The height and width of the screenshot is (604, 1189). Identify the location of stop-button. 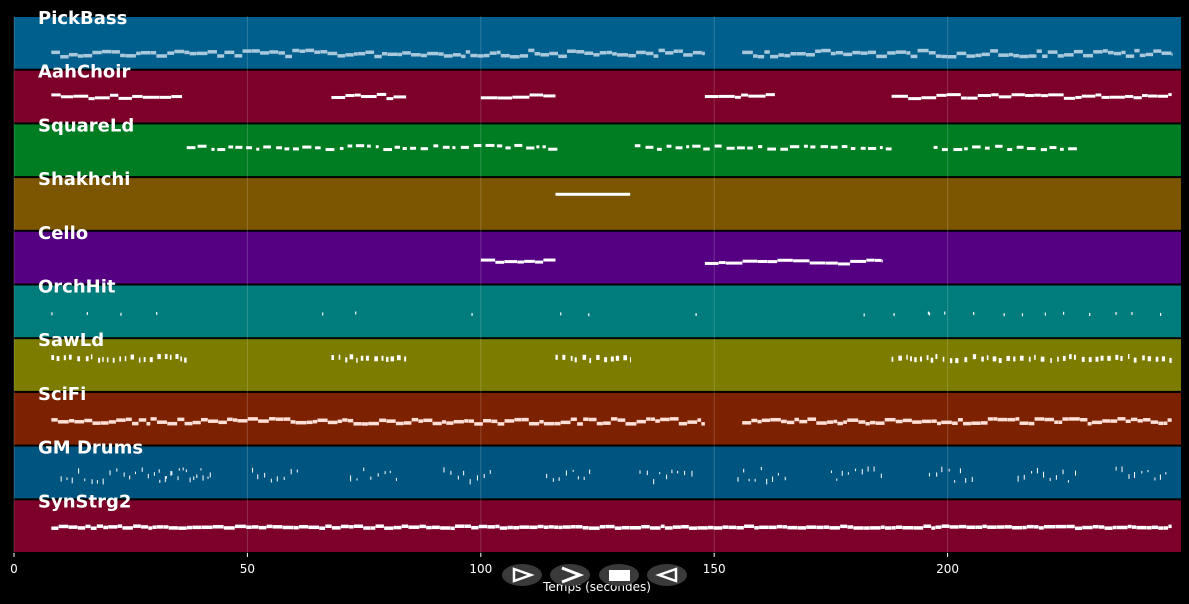
(619, 575).